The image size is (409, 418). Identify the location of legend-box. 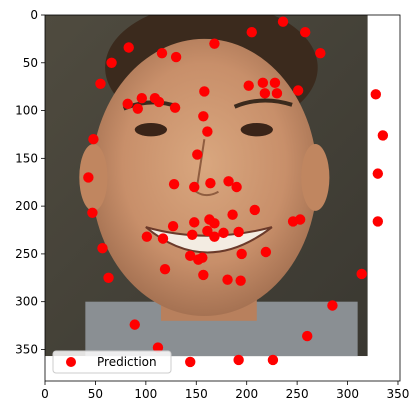
(112, 362).